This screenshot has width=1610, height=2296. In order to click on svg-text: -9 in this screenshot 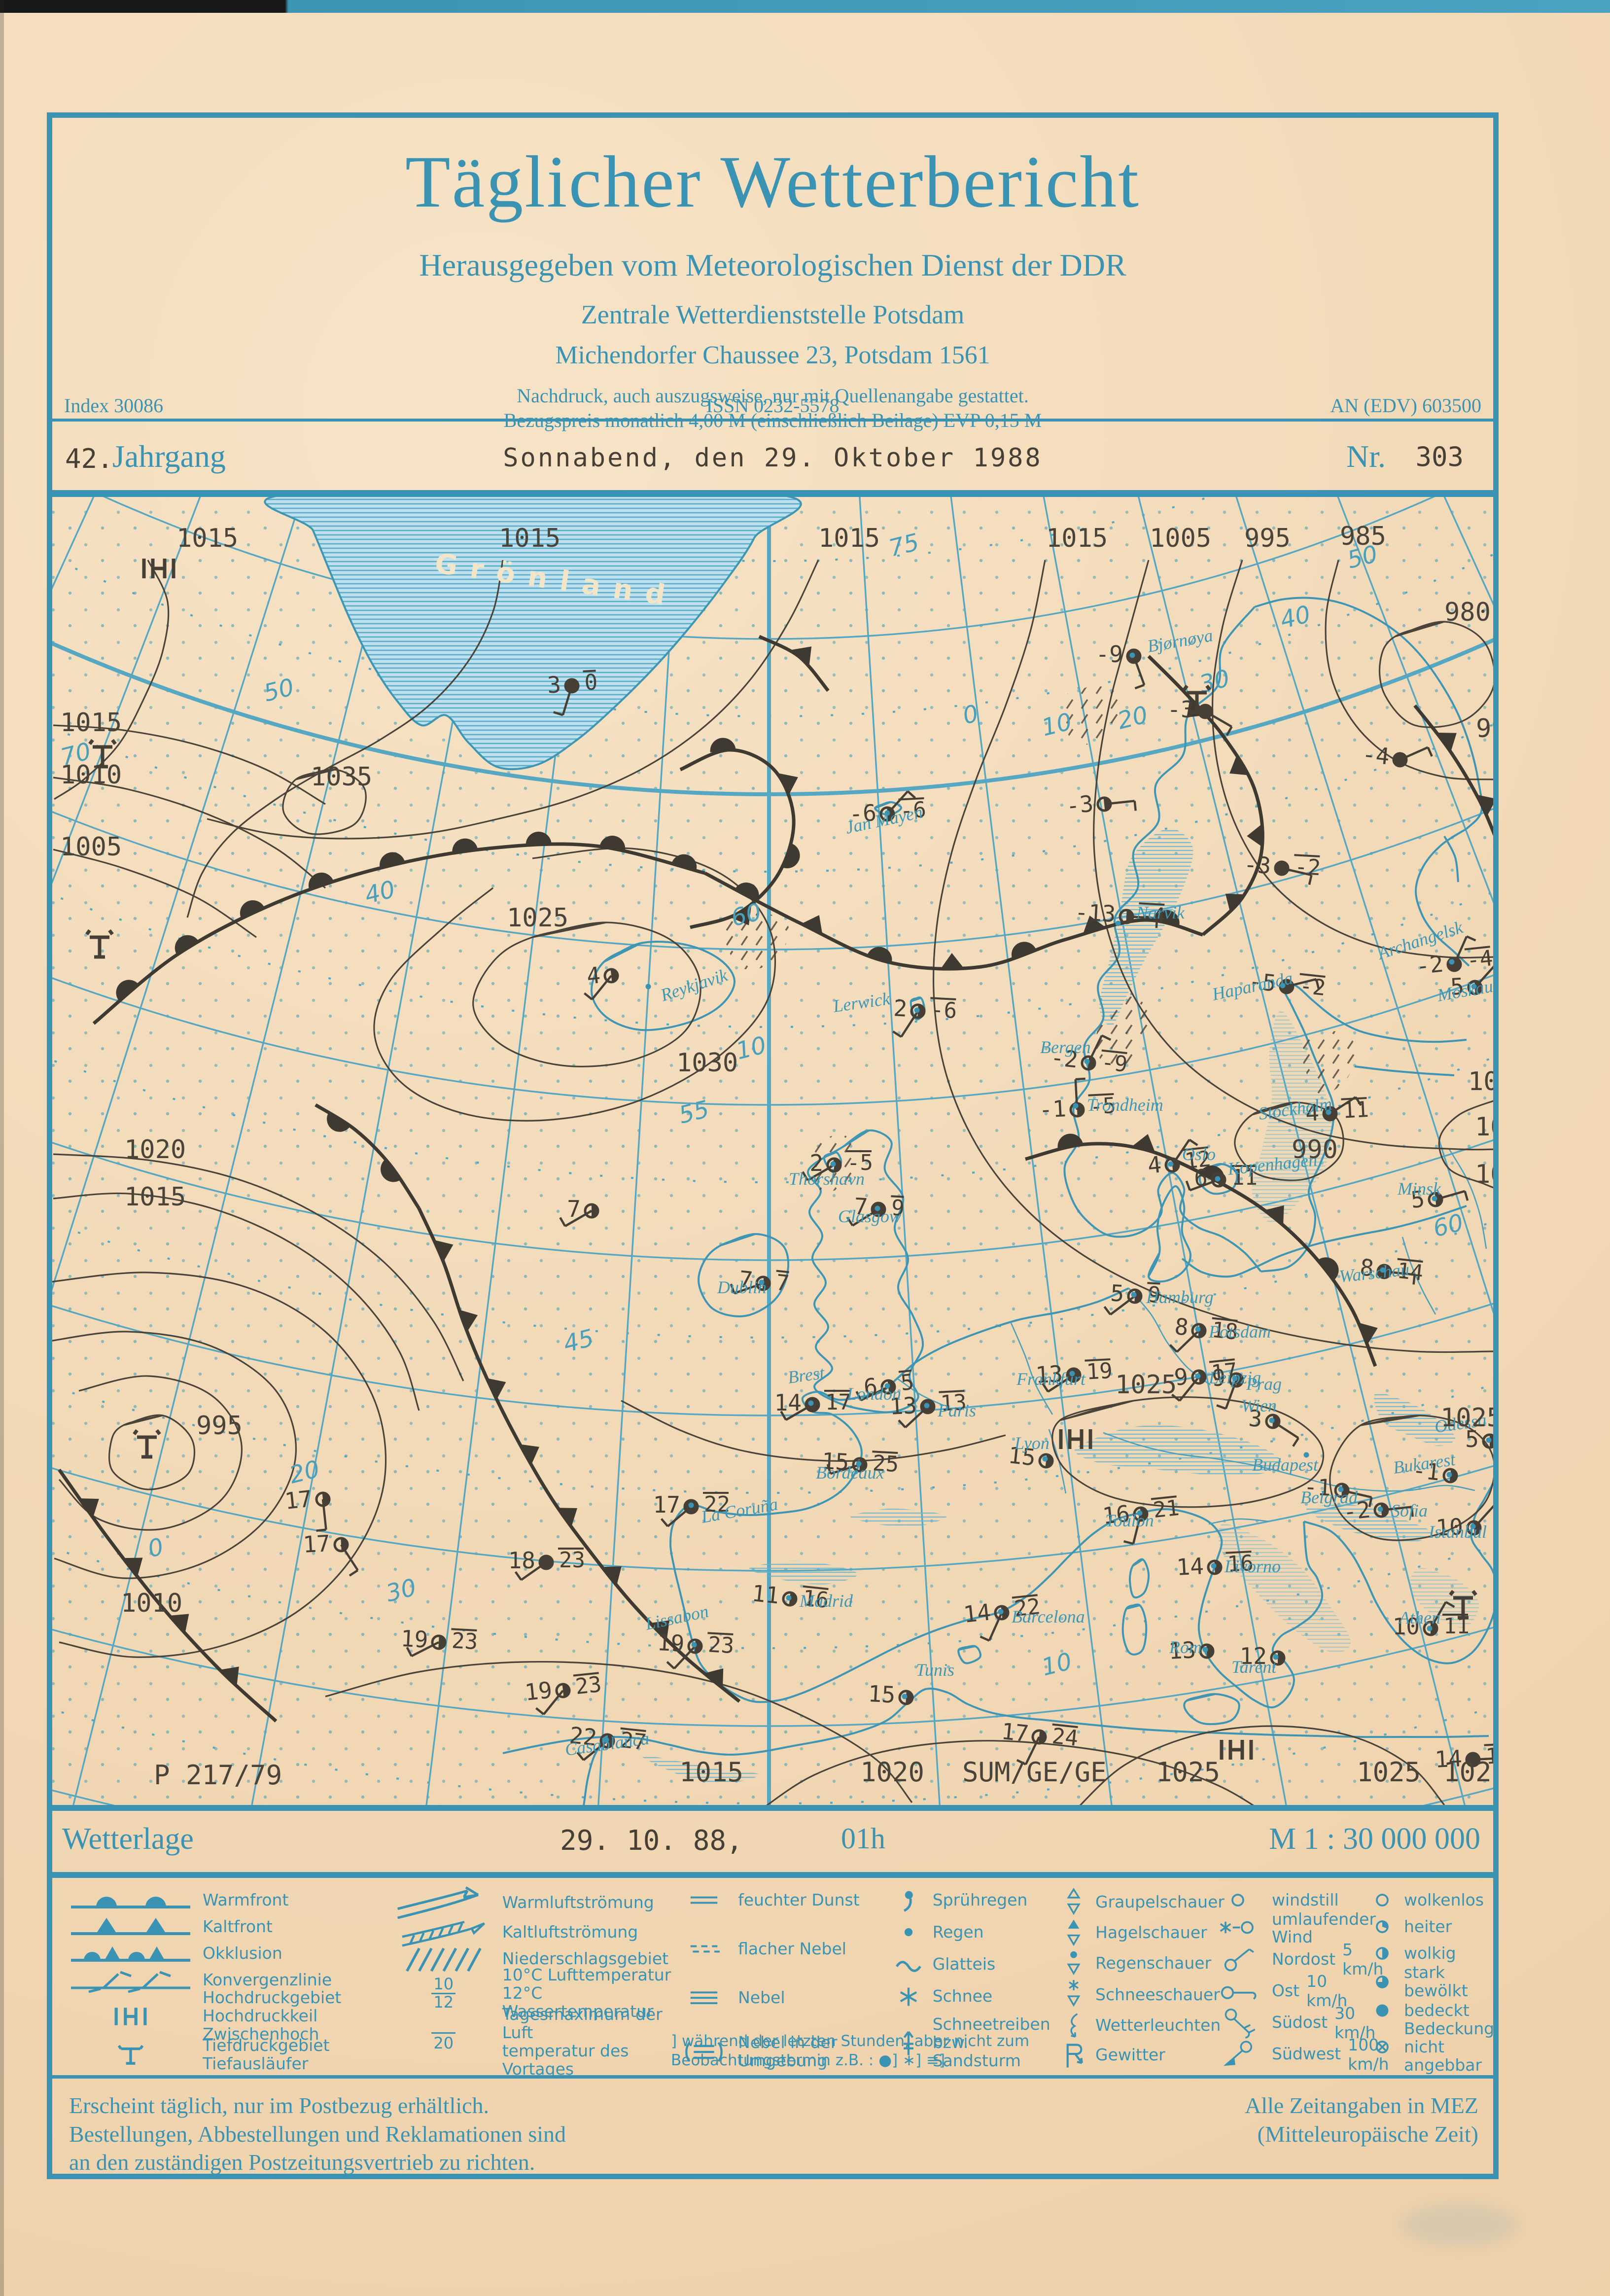, I will do `click(1109, 655)`.